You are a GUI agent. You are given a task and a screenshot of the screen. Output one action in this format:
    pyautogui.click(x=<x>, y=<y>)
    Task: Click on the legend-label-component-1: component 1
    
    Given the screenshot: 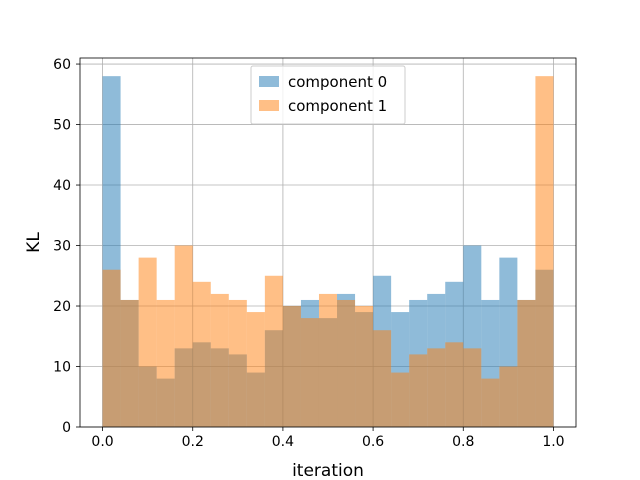 What is the action you would take?
    pyautogui.click(x=337, y=106)
    